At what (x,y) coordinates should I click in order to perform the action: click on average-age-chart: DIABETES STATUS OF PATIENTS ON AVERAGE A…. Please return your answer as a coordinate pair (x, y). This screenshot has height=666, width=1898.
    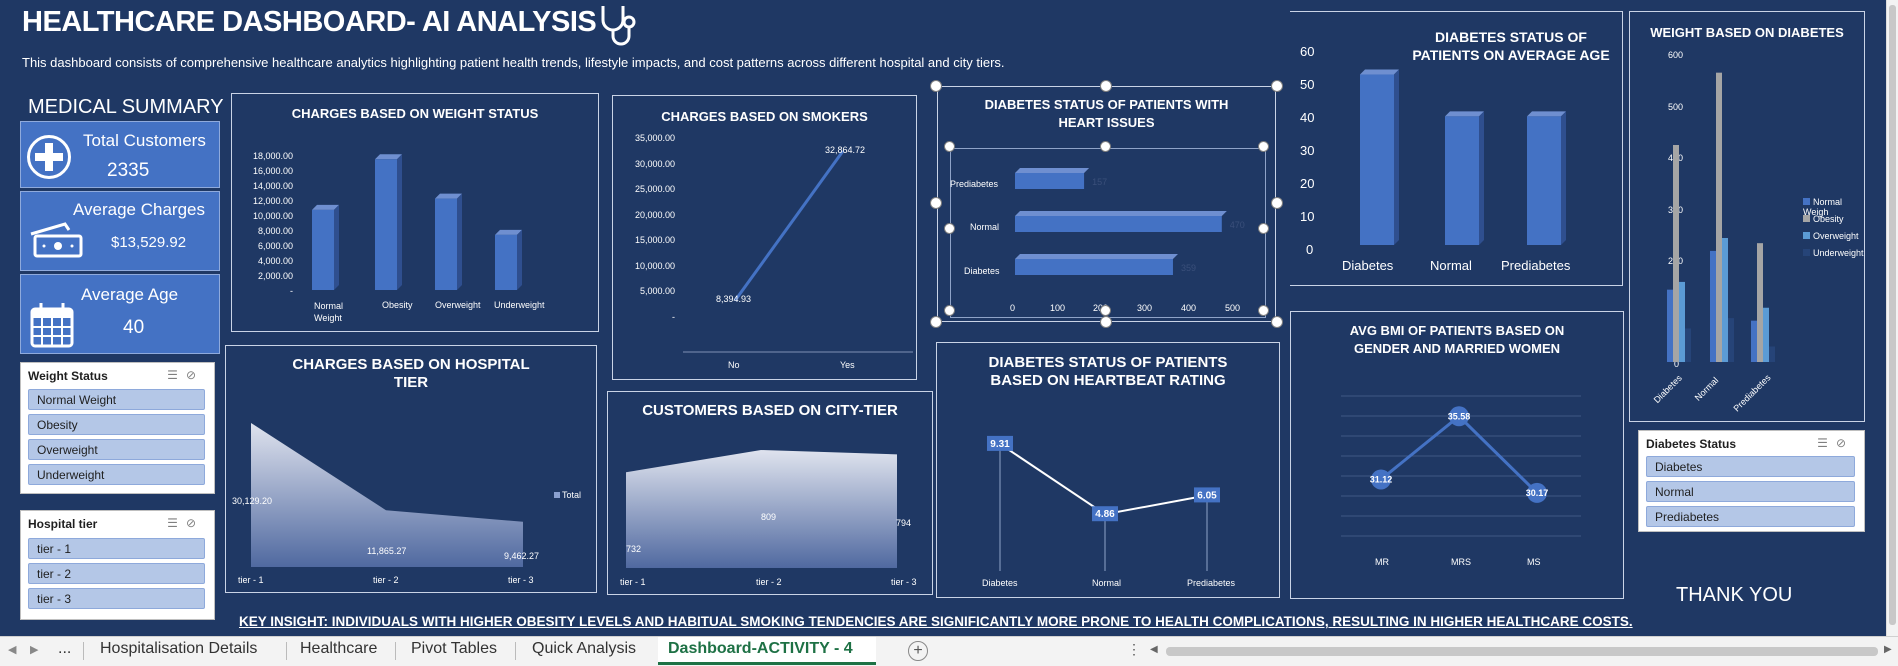
    Looking at the image, I should click on (1456, 148).